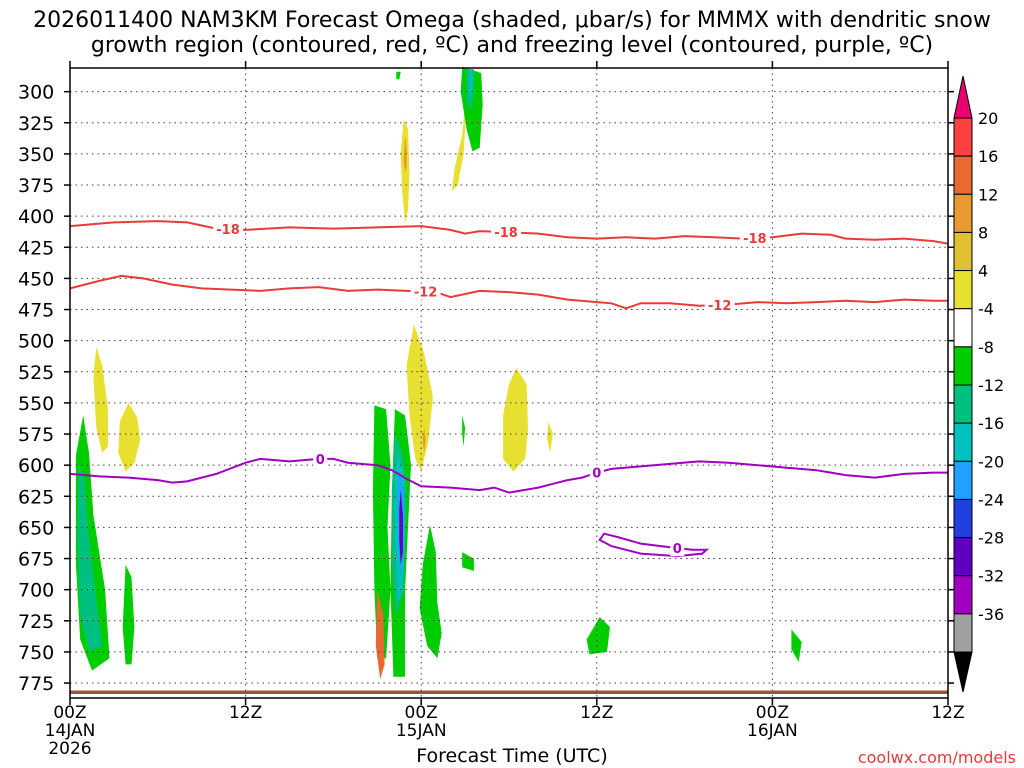 This screenshot has height=768, width=1024. Describe the element at coordinates (509, 692) in the screenshot. I see `surface-band` at that location.